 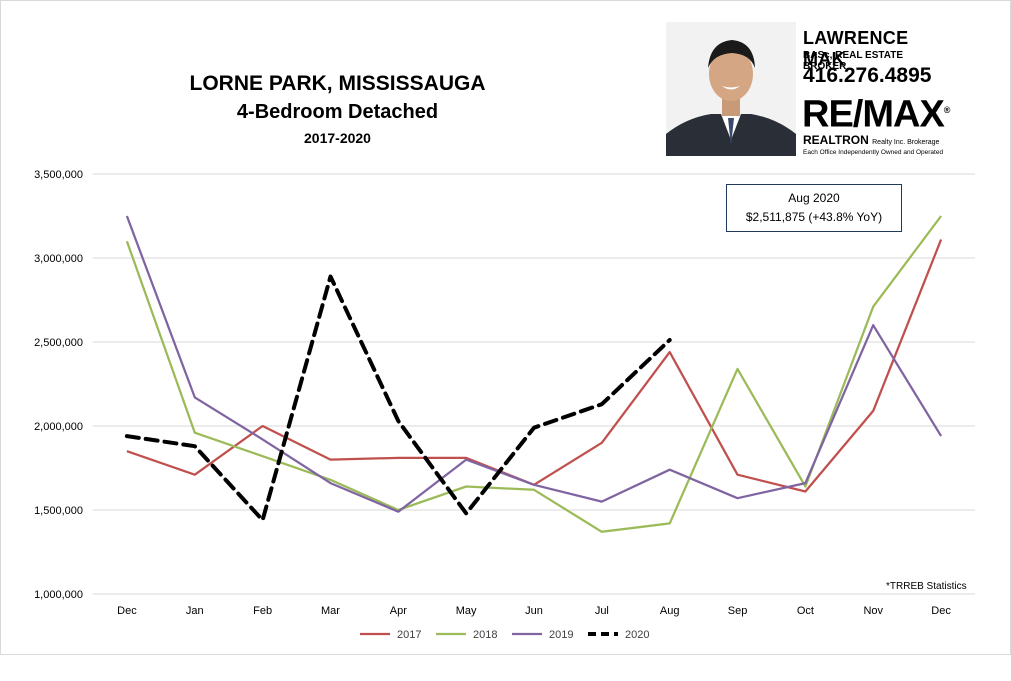 I want to click on x-tick-label: Jan, so click(x=195, y=611).